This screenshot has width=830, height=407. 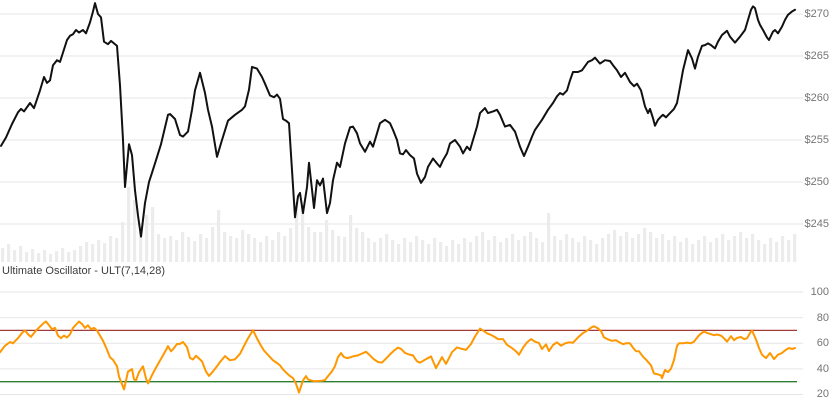 I want to click on price-axis-tick-245: $245, so click(x=816, y=224).